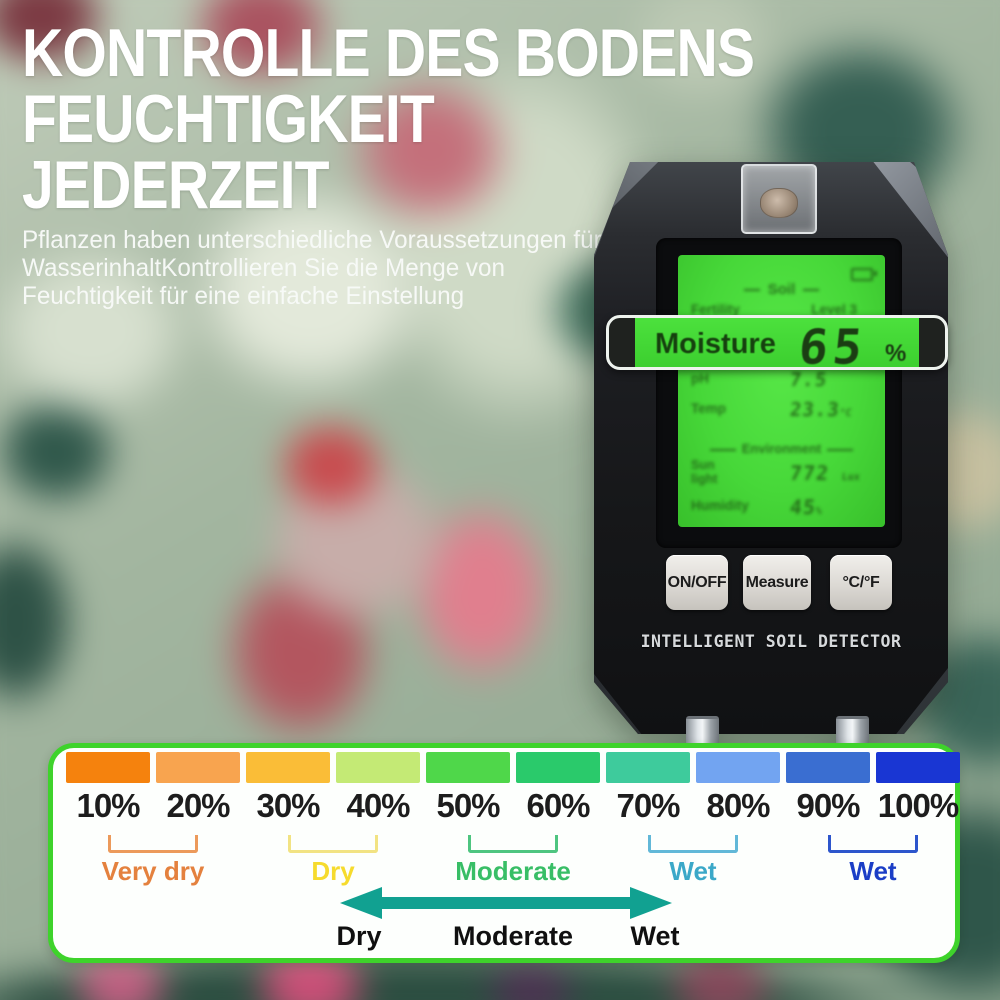  Describe the element at coordinates (861, 582) in the screenshot. I see `celsius-fahrenheit-button: °C/°F` at that location.